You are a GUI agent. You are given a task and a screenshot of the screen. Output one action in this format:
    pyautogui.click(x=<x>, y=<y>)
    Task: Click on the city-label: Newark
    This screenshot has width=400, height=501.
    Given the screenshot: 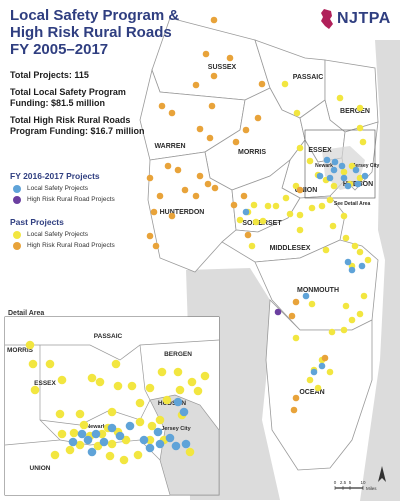 What is the action you would take?
    pyautogui.click(x=324, y=166)
    